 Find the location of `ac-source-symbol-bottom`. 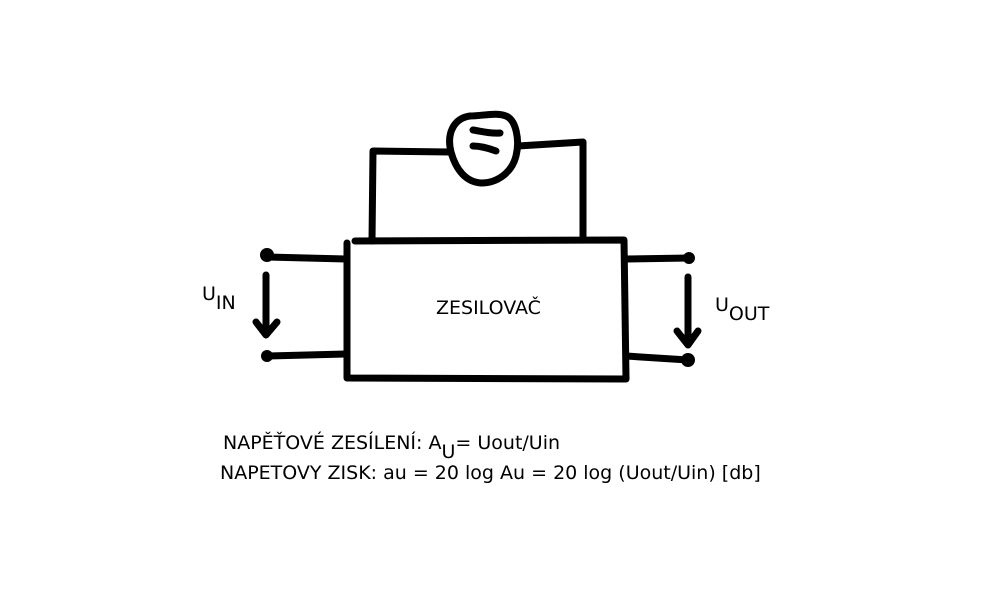

ac-source-symbol-bottom is located at coordinates (484, 148).